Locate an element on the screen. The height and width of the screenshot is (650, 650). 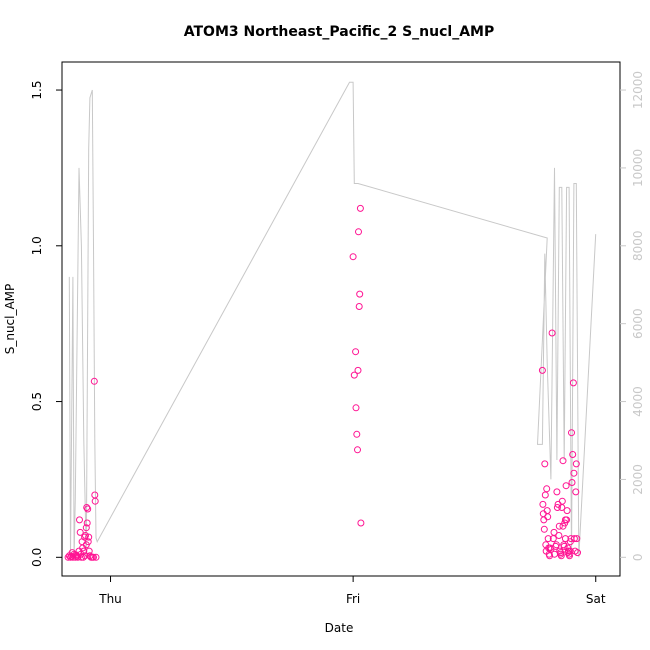
x-axis-label: Date is located at coordinates (339, 628).